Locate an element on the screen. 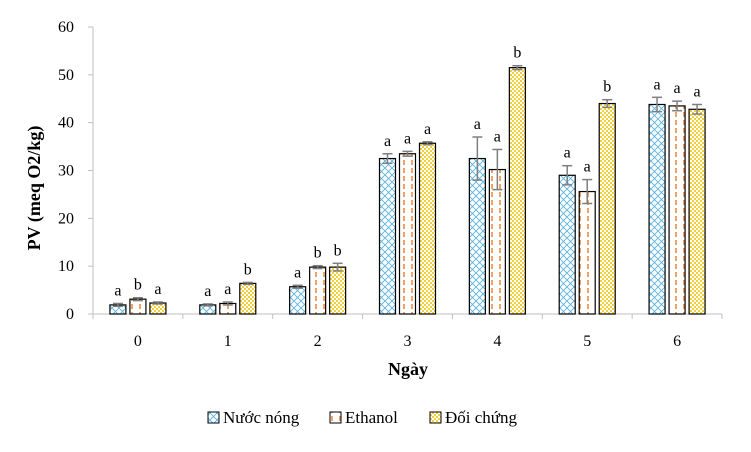 Image resolution: width=751 pixels, height=452 pixels. y-tick-label: 30 is located at coordinates (66, 171).